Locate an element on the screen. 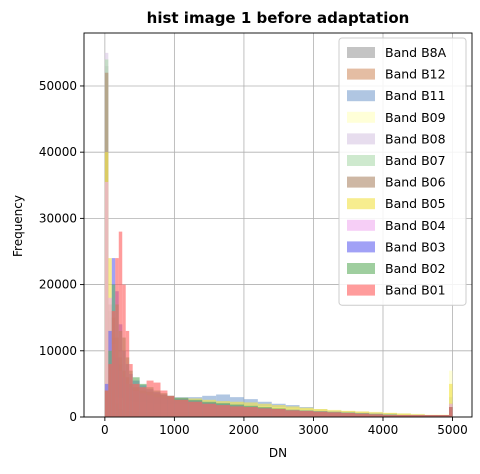 The image size is (480, 474). legend-item: Band B11 is located at coordinates (396, 95).